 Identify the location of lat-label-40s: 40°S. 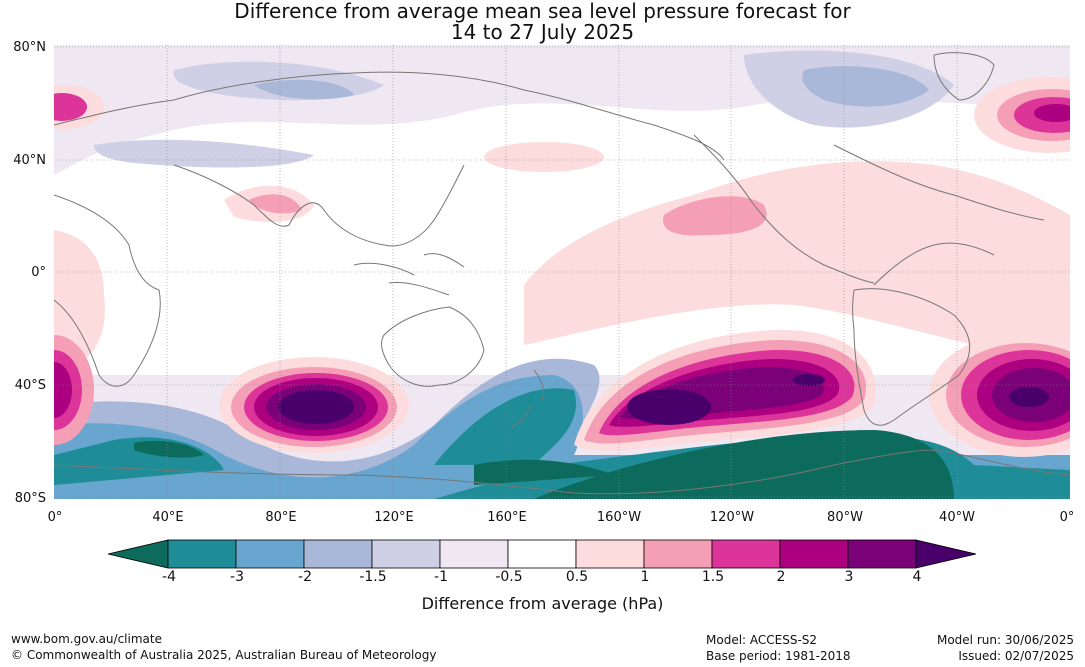
(30, 385).